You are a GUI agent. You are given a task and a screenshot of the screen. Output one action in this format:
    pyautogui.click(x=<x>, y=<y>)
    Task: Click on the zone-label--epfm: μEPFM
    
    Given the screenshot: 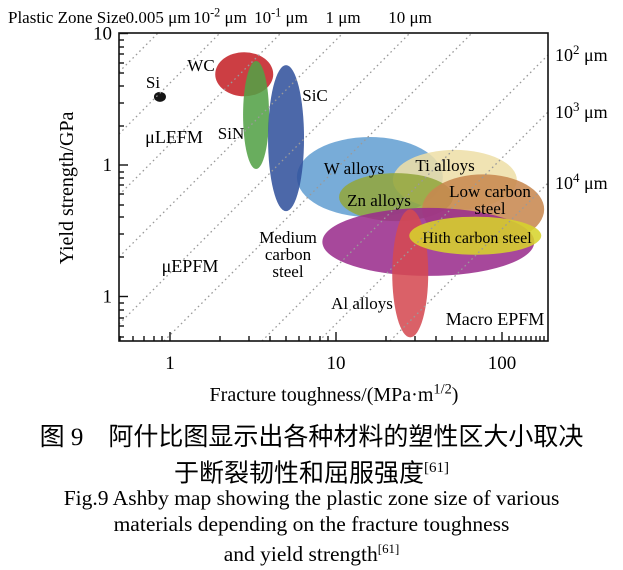 What is the action you would take?
    pyautogui.click(x=190, y=266)
    